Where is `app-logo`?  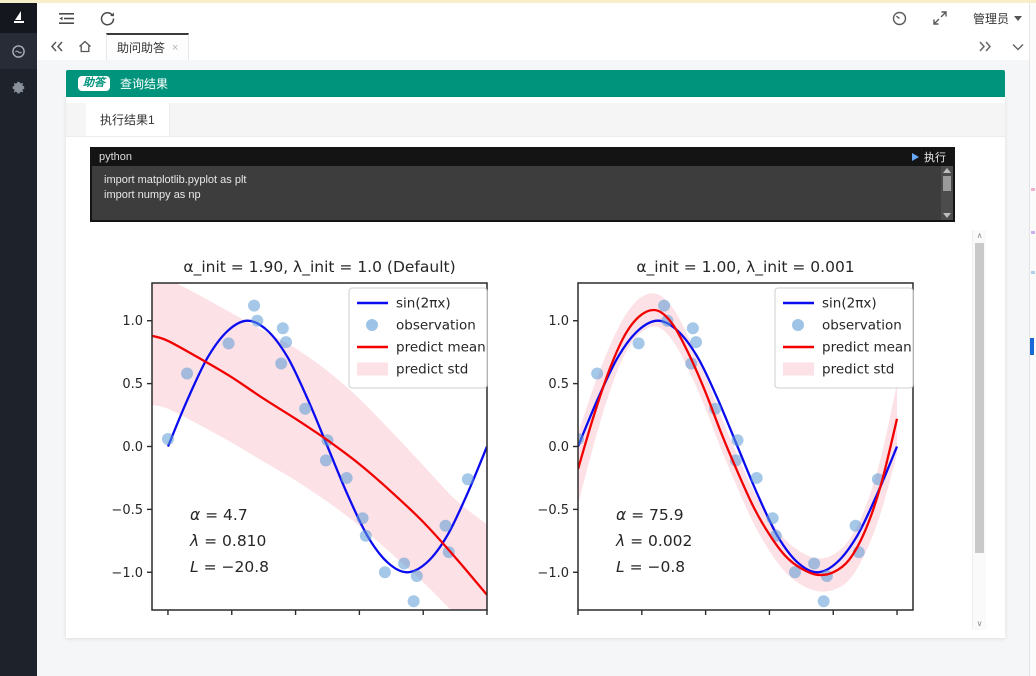 app-logo is located at coordinates (18, 16).